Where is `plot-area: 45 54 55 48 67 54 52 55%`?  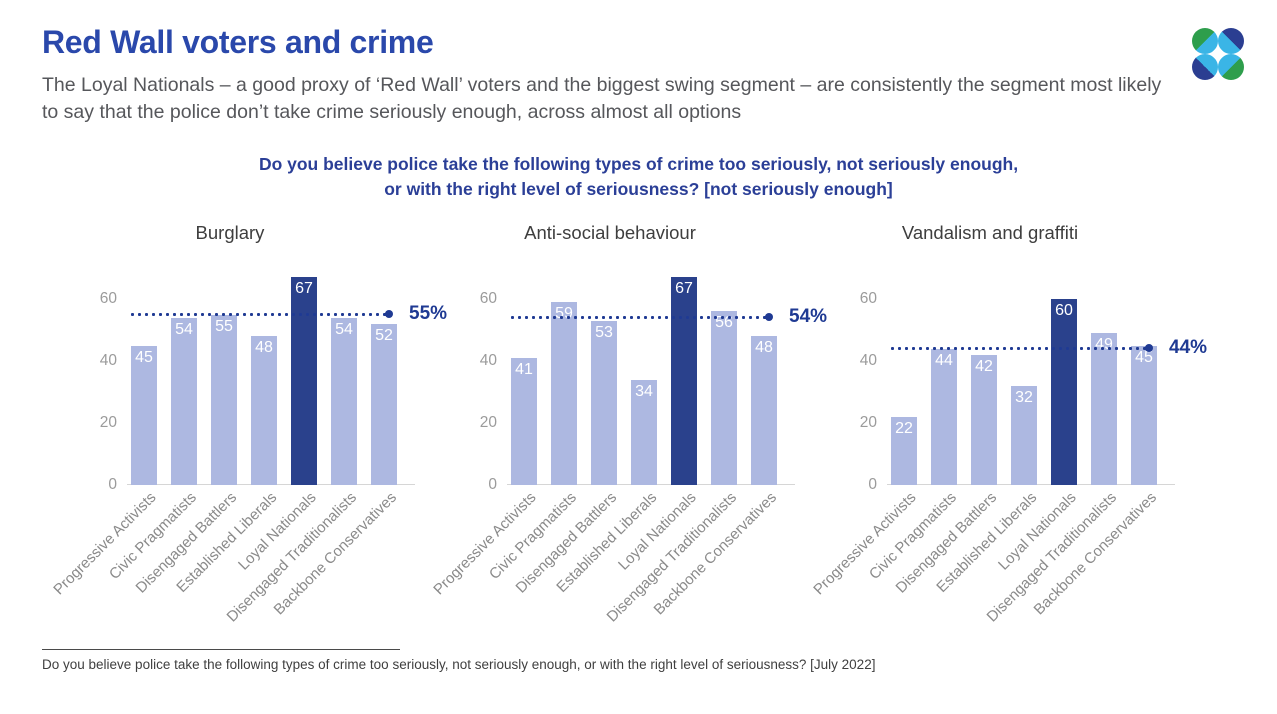
plot-area: 45 54 55 48 67 54 52 55% is located at coordinates (286, 377).